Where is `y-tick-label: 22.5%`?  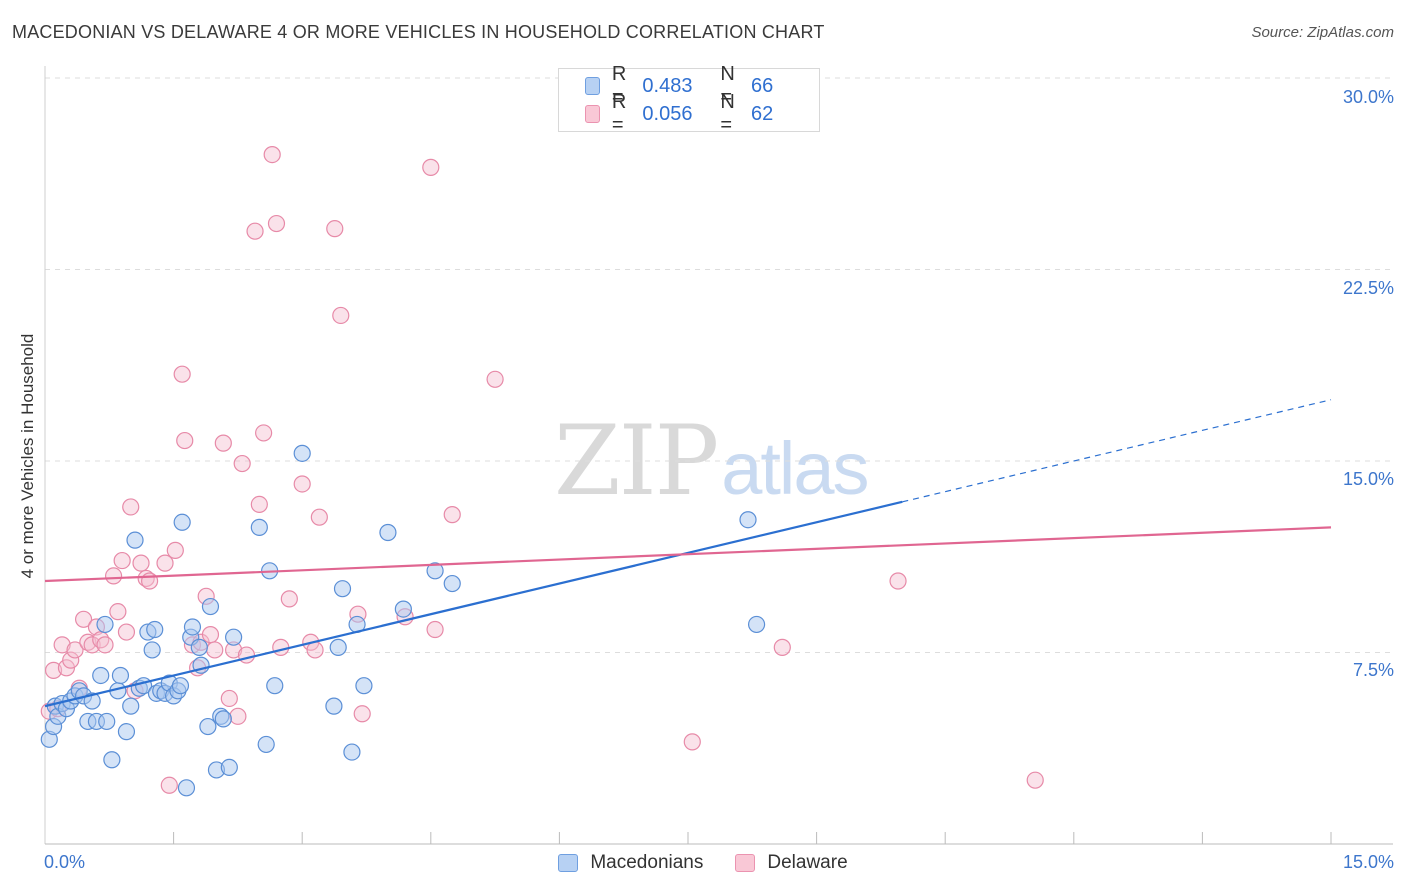 y-tick-label: 22.5% is located at coordinates (1368, 288).